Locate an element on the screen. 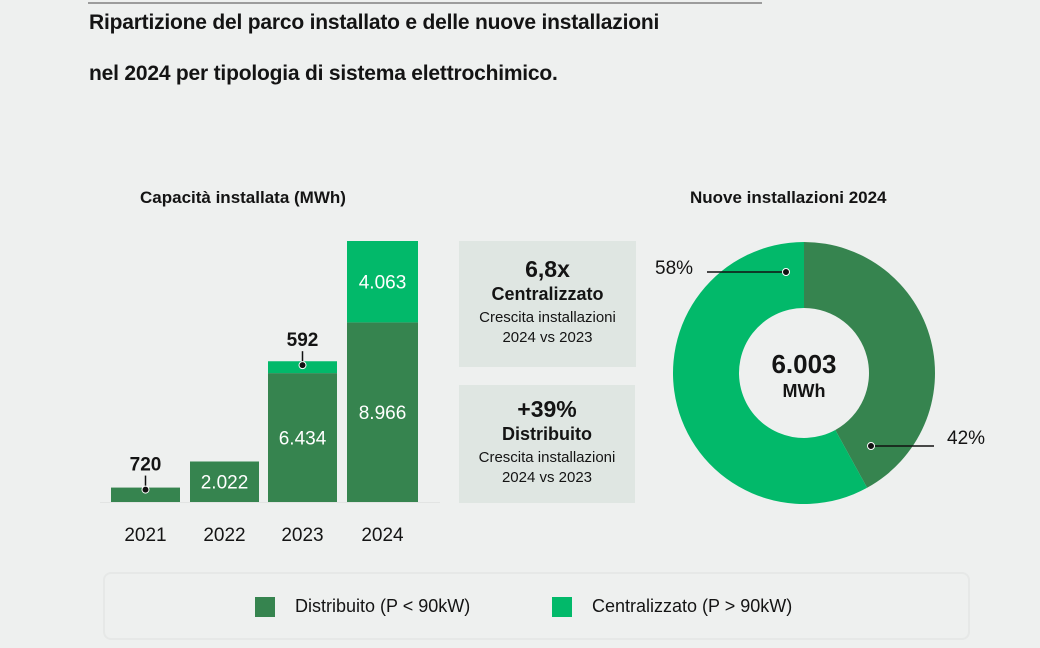 The image size is (1040, 648). donut-slice-label: 42% is located at coordinates (966, 438).